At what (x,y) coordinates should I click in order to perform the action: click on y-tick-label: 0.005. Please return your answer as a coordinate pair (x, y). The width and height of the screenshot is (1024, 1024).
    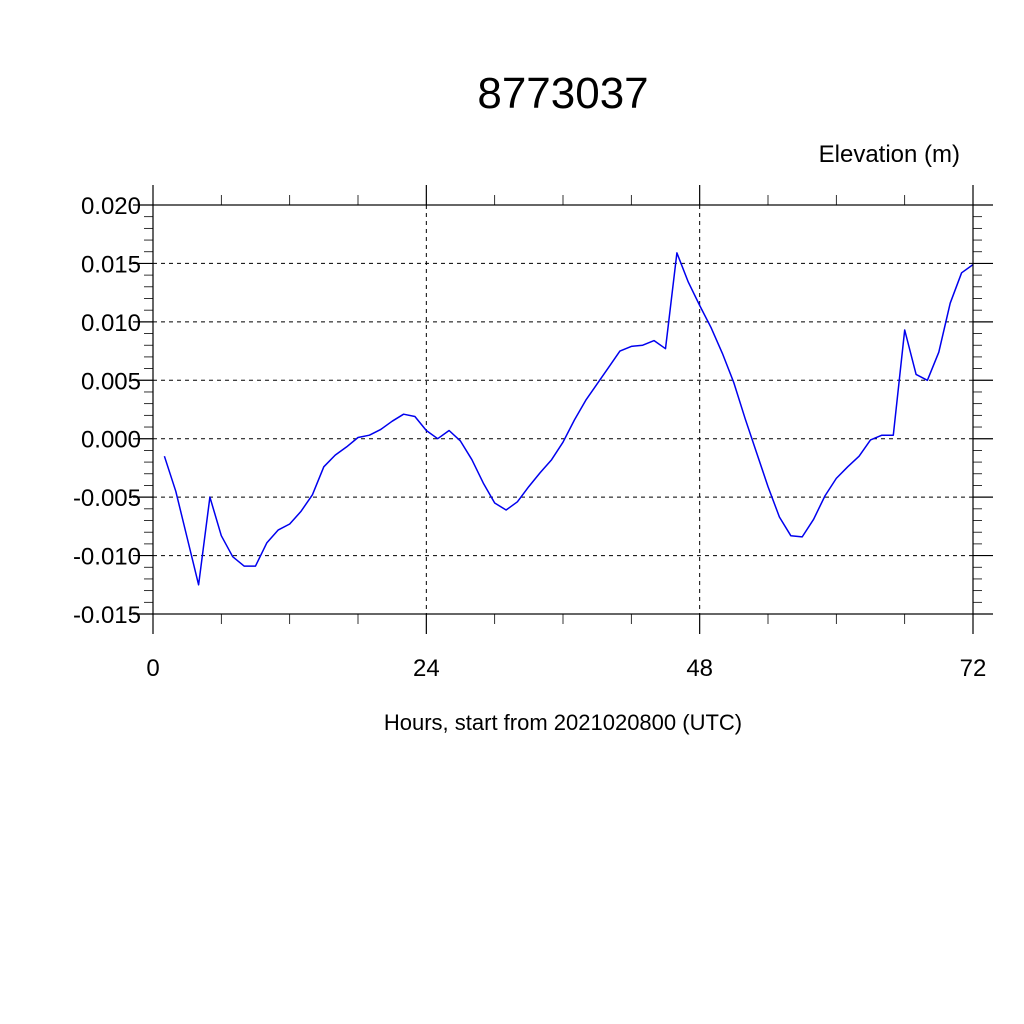
    Looking at the image, I should click on (111, 381).